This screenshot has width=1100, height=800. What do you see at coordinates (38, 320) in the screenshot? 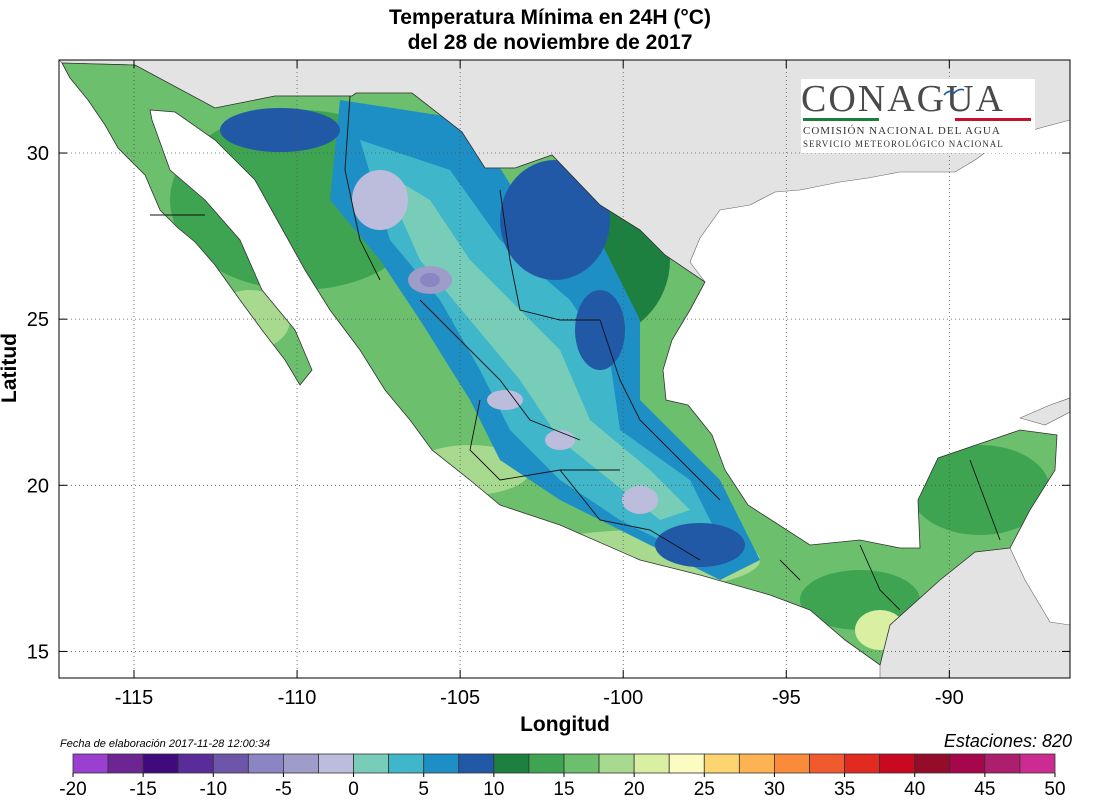
I see `y-tick-label: 25` at bounding box center [38, 320].